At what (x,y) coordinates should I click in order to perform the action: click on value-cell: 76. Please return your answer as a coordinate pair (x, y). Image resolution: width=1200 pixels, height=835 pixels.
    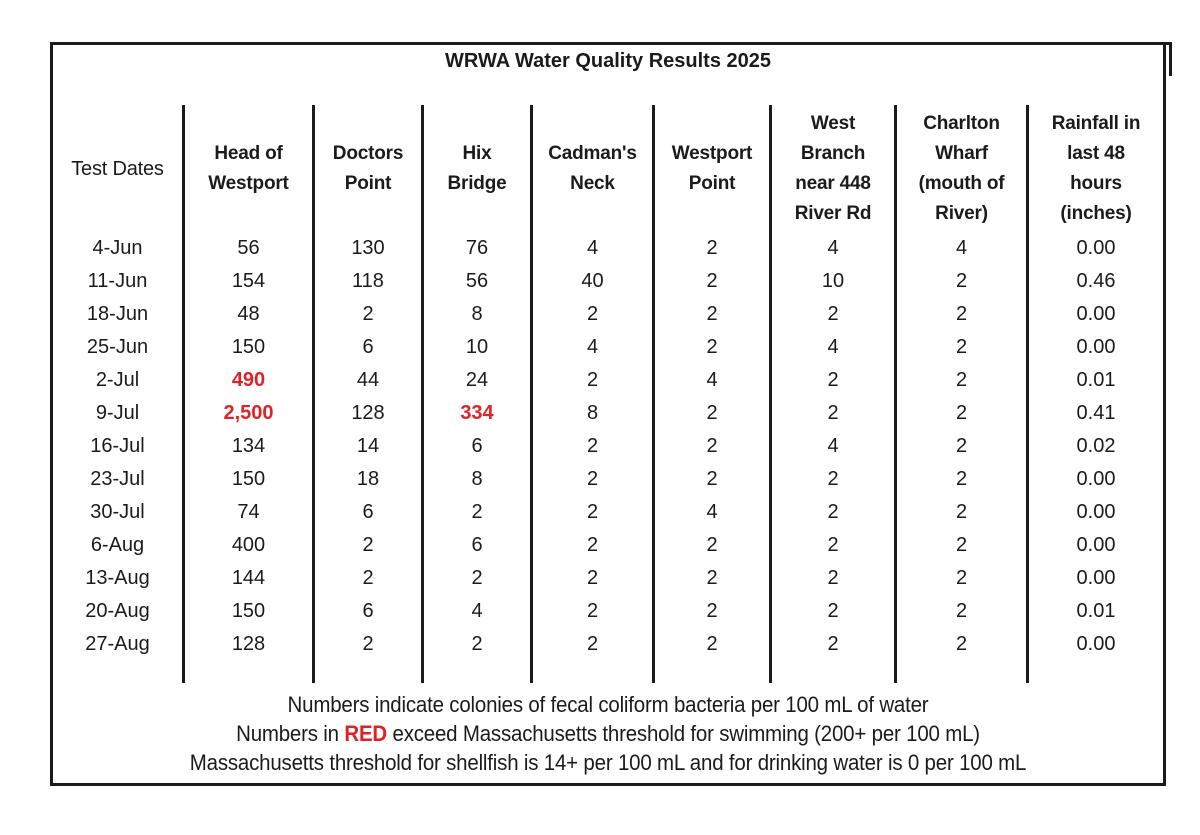
    Looking at the image, I should click on (475, 248).